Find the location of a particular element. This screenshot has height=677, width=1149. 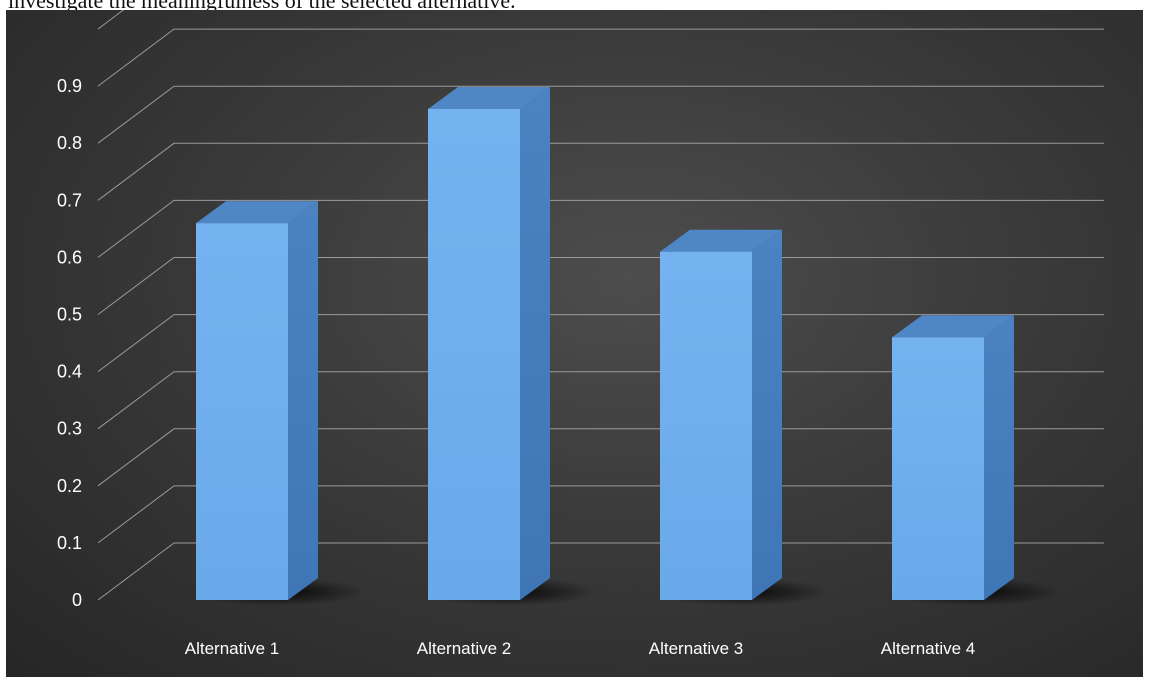

y-tick-label: 0 is located at coordinates (77, 600).